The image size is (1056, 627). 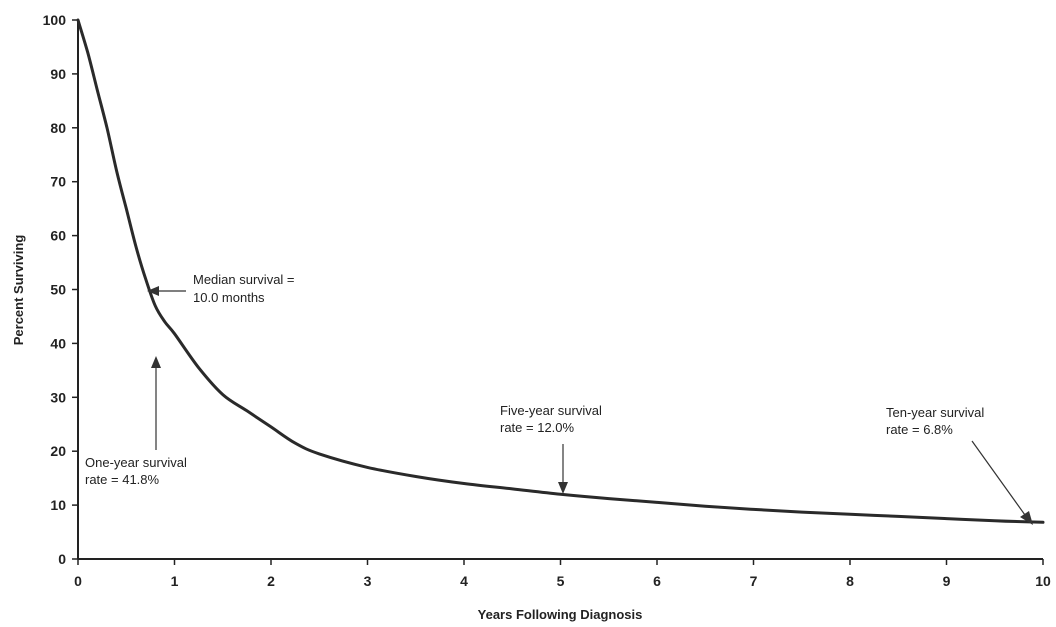 I want to click on median-annotation-line-1: Median survival =, so click(x=244, y=279).